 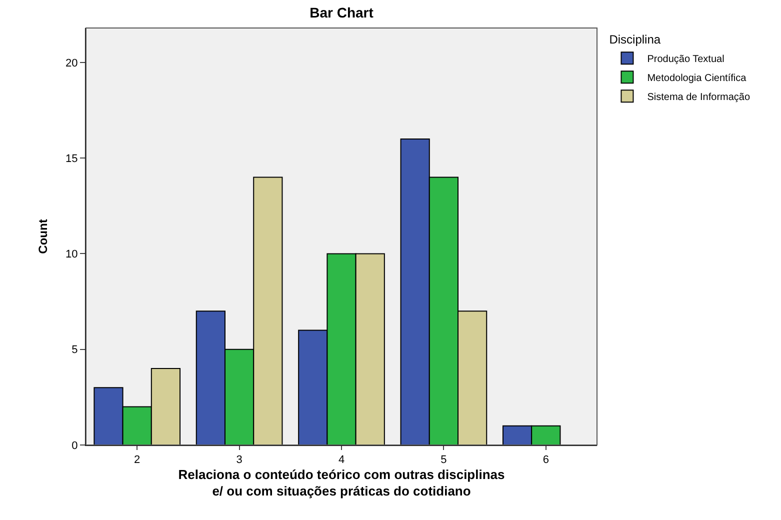 What do you see at coordinates (72, 63) in the screenshot?
I see `y-tick-label: 20` at bounding box center [72, 63].